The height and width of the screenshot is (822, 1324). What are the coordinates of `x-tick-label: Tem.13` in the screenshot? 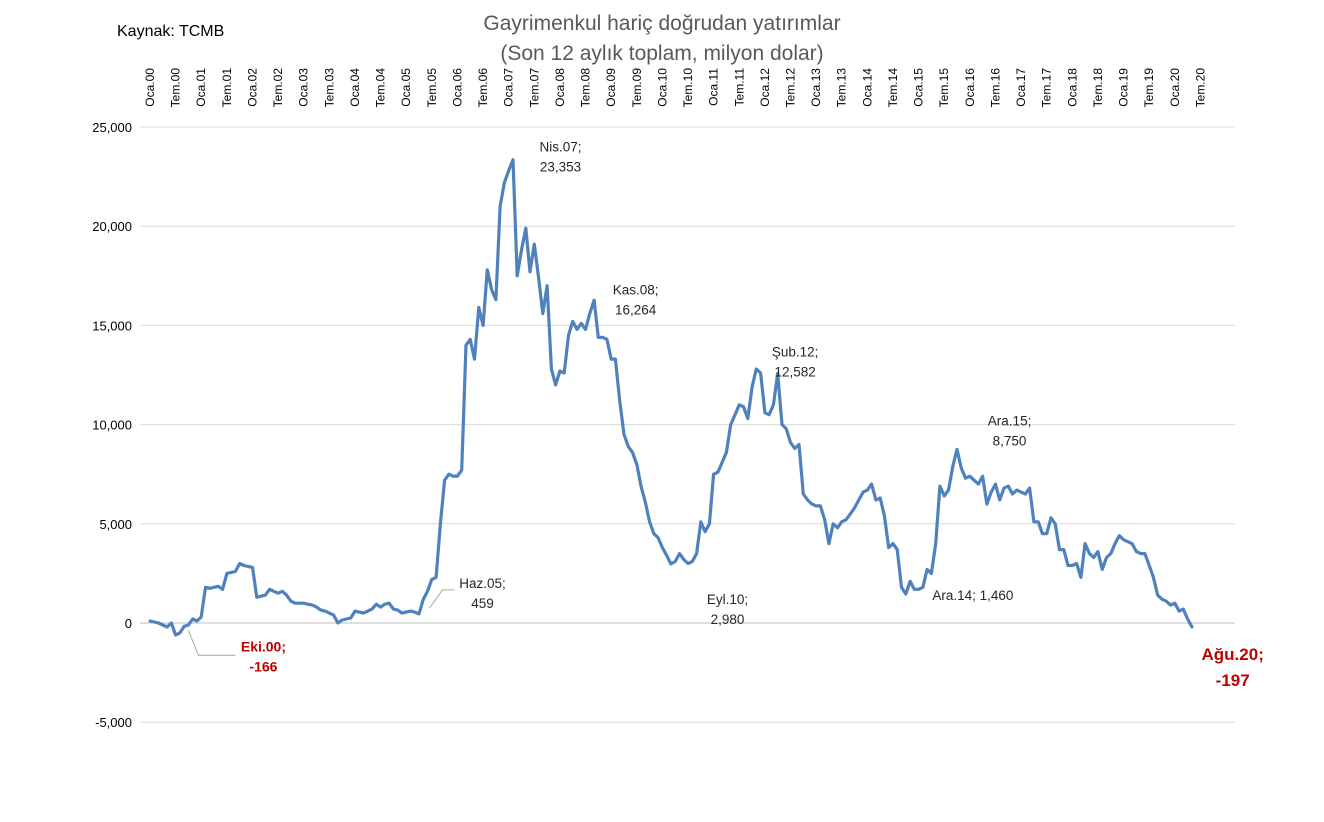 It's located at (842, 88).